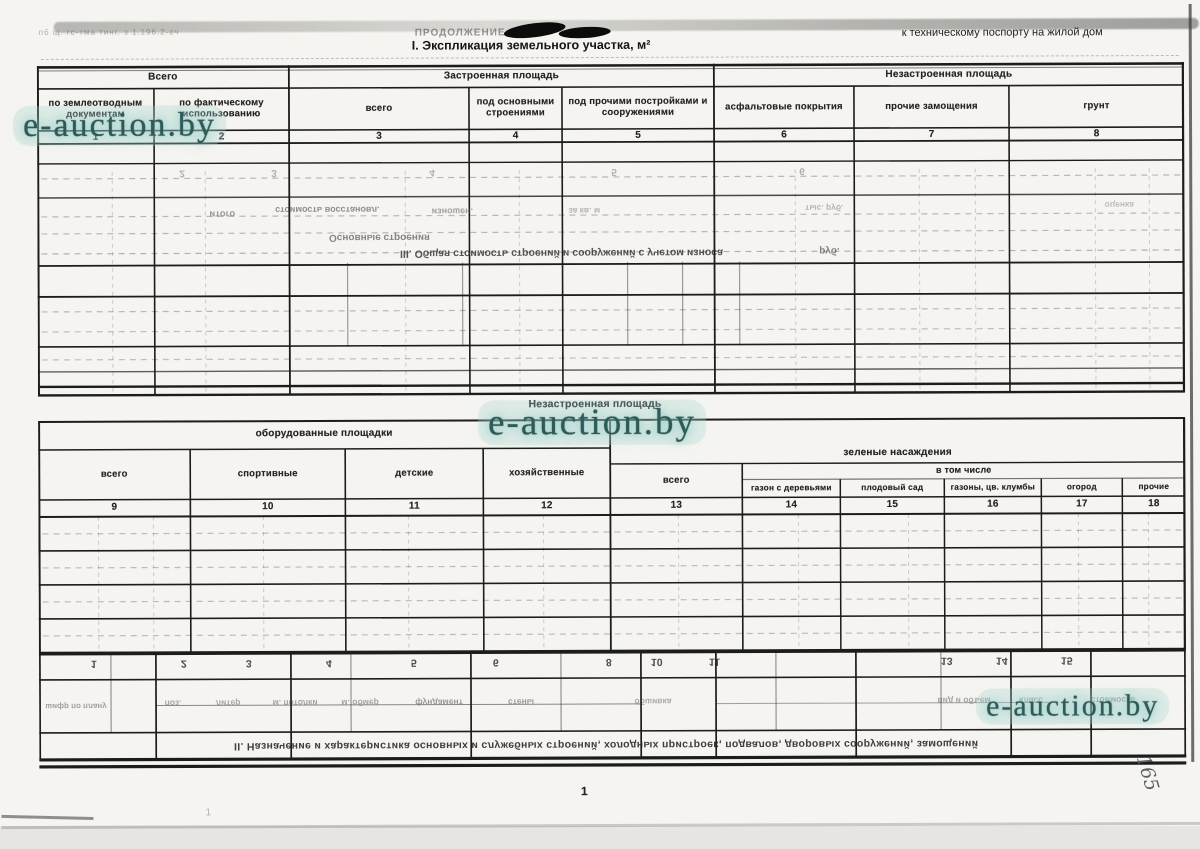 This screenshot has height=849, width=1200. Describe the element at coordinates (208, 813) in the screenshot. I see `margin-mark: 1` at that location.